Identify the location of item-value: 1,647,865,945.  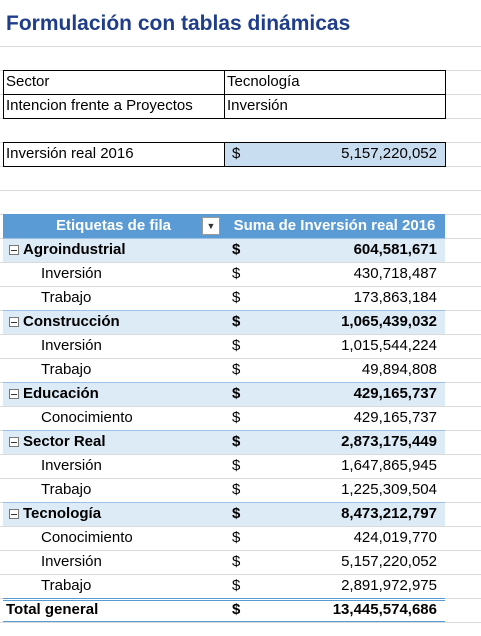
(389, 465).